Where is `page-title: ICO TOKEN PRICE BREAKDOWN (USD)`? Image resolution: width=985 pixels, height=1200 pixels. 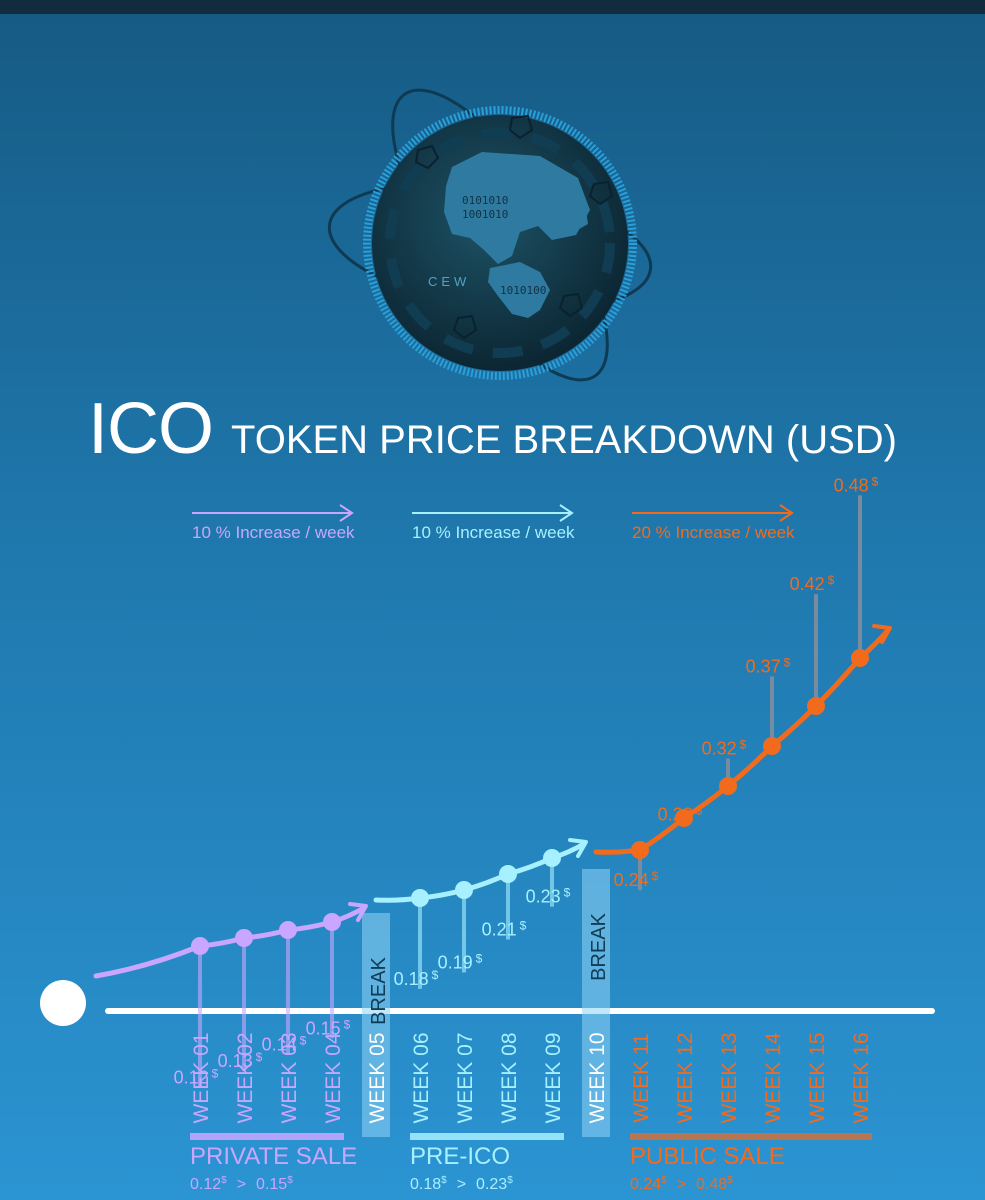
page-title: ICO TOKEN PRICE BREAKDOWN (USD) is located at coordinates (492, 429).